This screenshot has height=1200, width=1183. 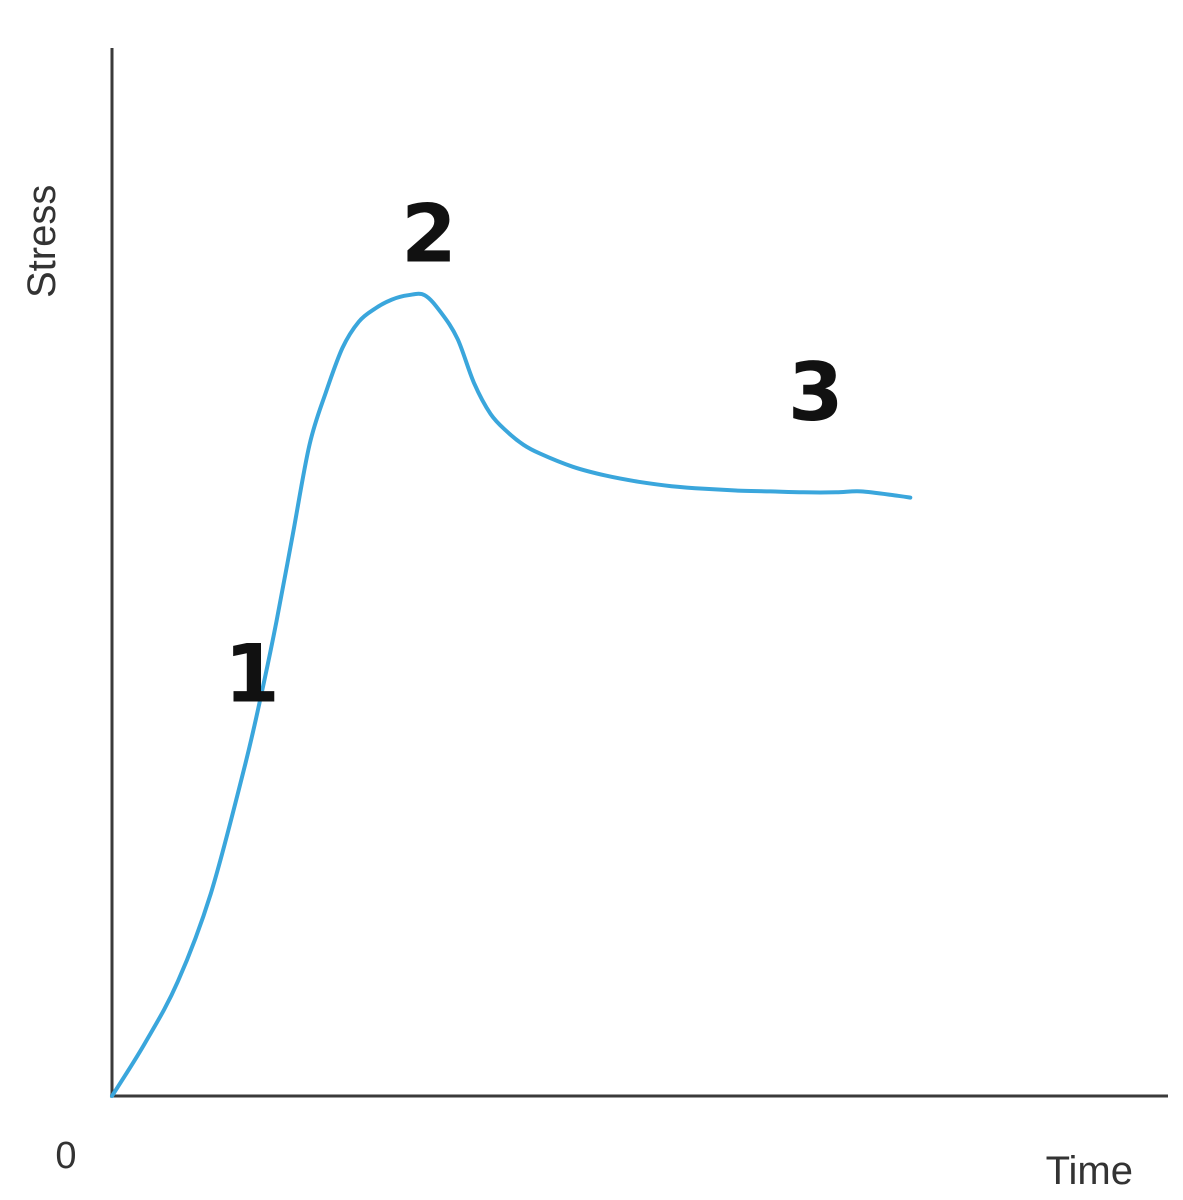 What do you see at coordinates (1089, 1171) in the screenshot?
I see `x-axis-label: Time` at bounding box center [1089, 1171].